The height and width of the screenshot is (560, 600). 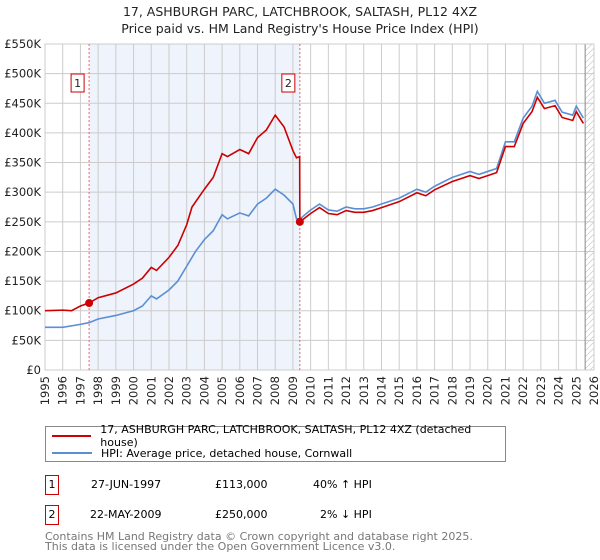 What do you see at coordinates (45, 390) in the screenshot?
I see `x-tick-label: 1995` at bounding box center [45, 390].